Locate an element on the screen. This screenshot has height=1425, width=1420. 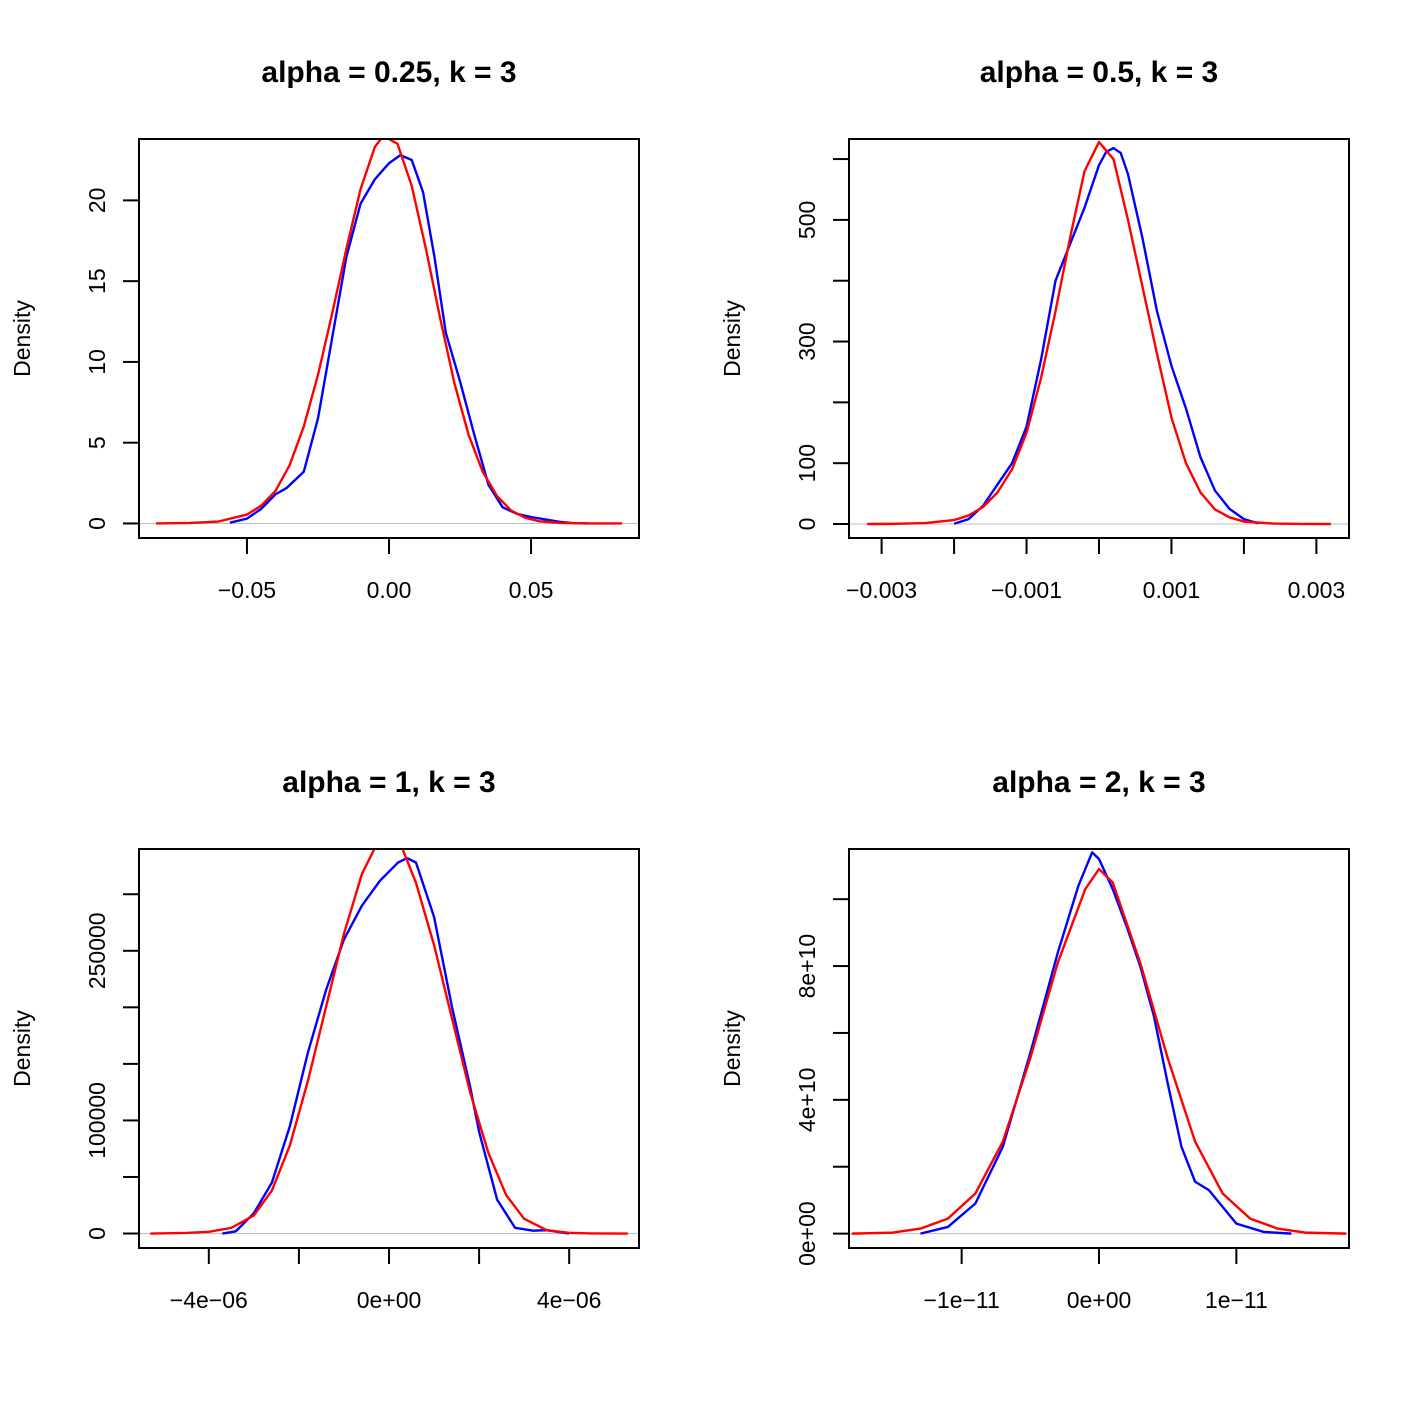
x-axis: −0.003 −0.001 0.001 0.003 is located at coordinates (1096, 570).